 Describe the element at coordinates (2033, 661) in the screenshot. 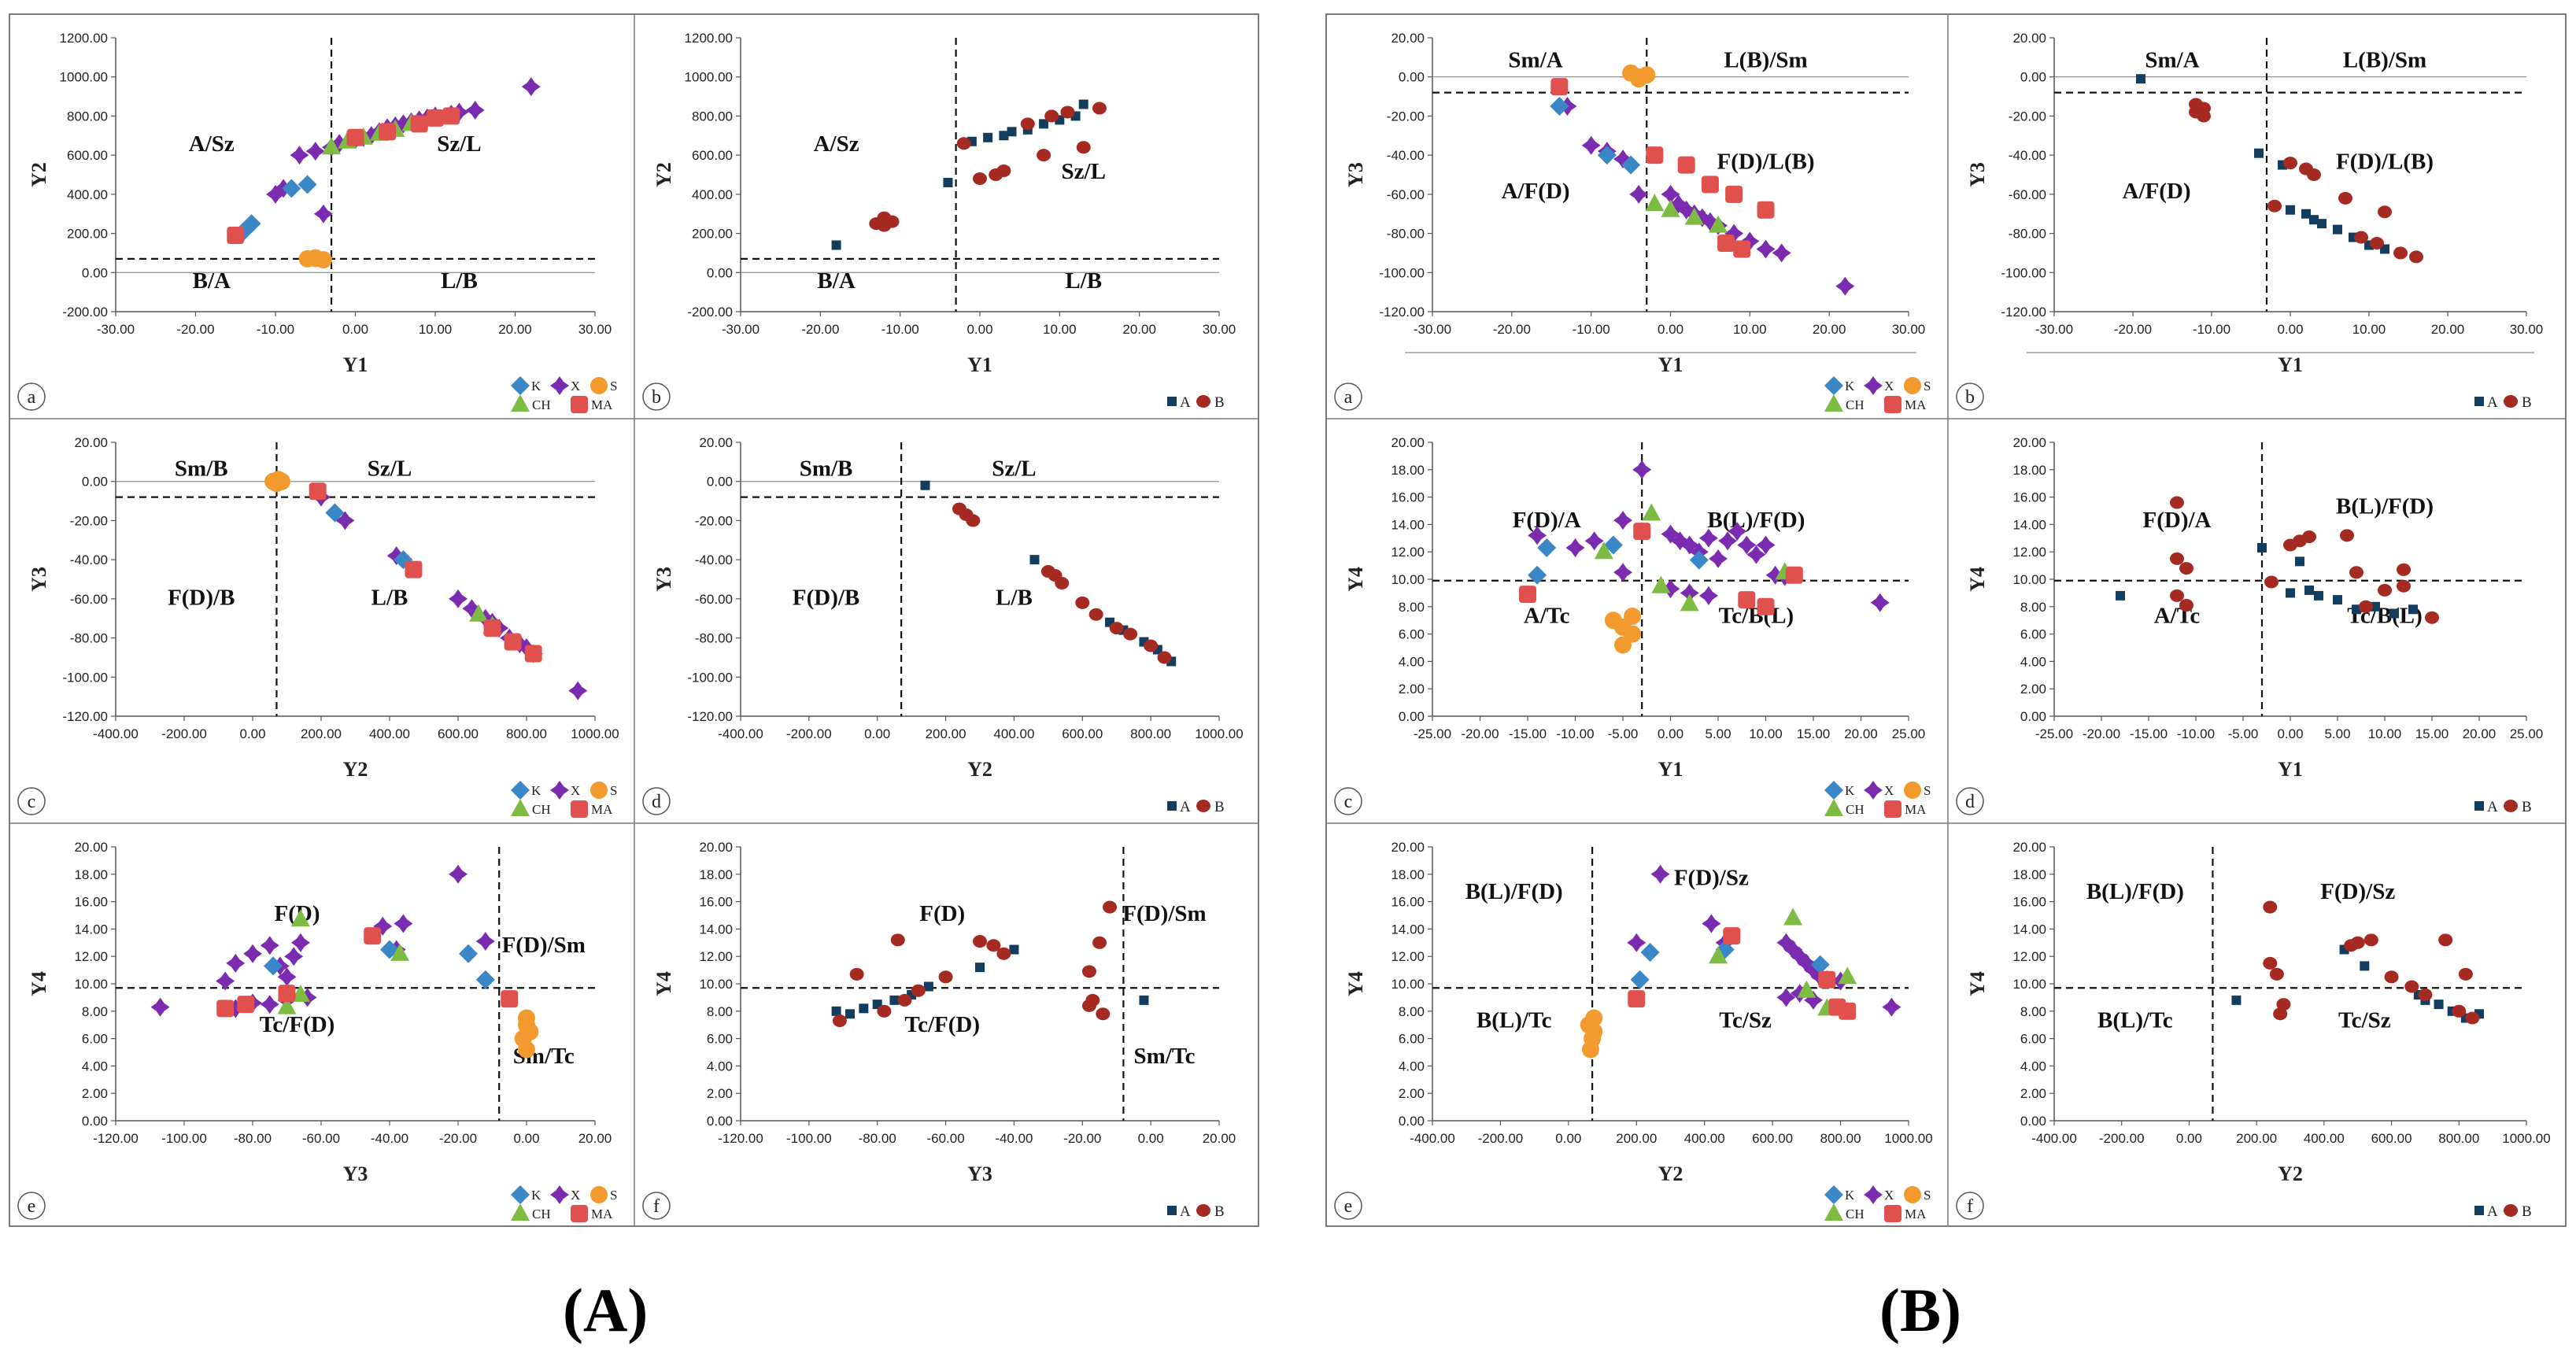

I see `y-tick-label: 4.00` at that location.